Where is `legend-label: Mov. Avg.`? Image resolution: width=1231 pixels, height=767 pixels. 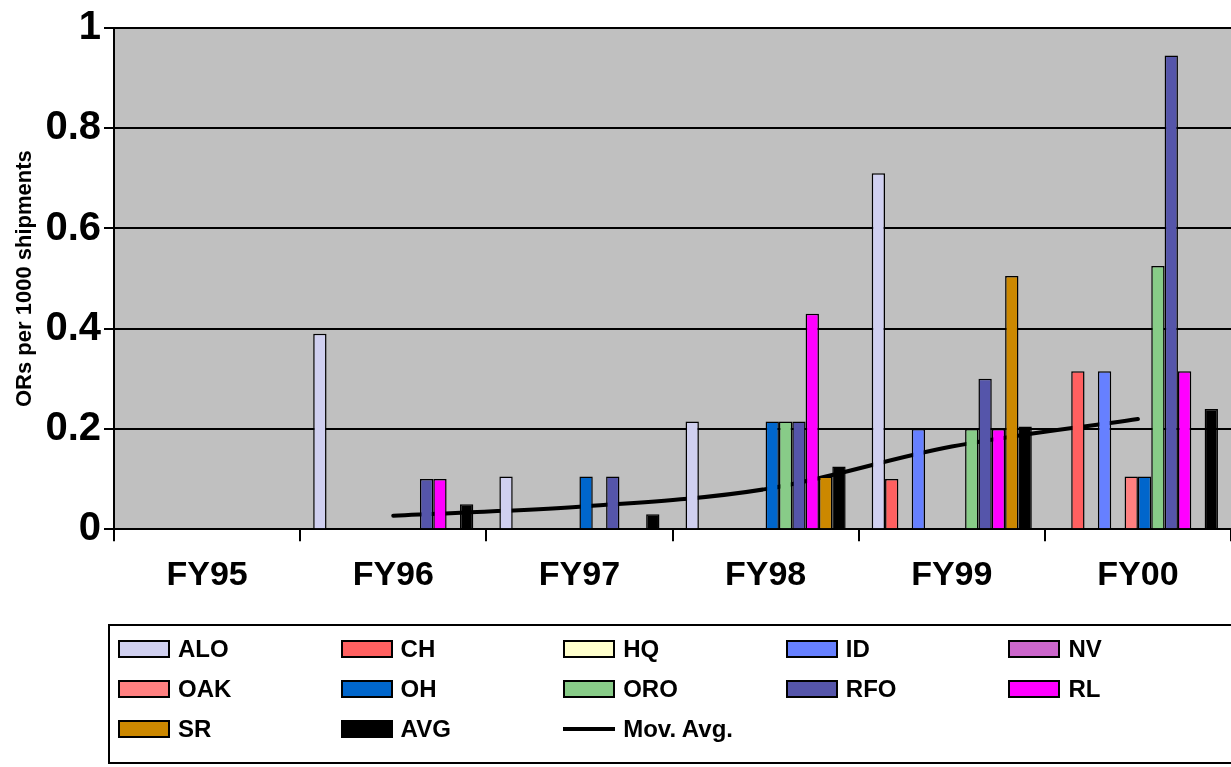
legend-label: Mov. Avg. is located at coordinates (678, 729).